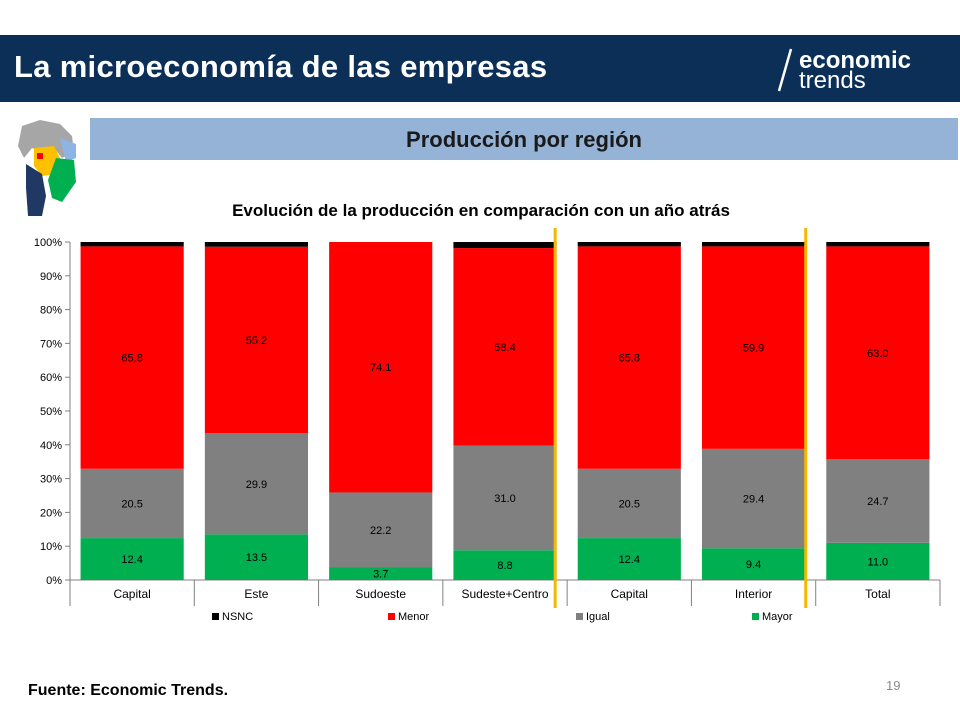  What do you see at coordinates (51, 446) in the screenshot?
I see `y-tick-label: 40%` at bounding box center [51, 446].